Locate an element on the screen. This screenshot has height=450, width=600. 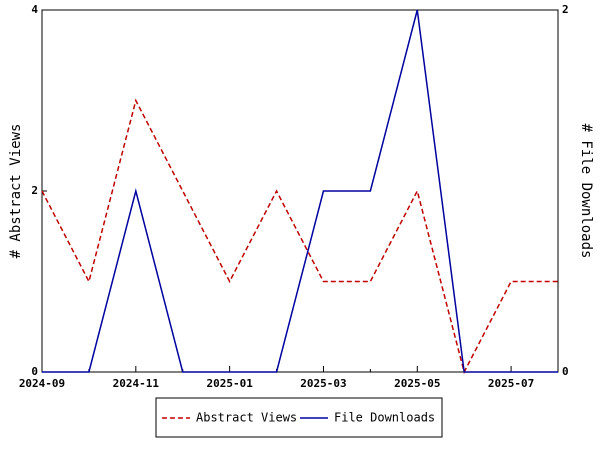
y2-tick-label: 0 is located at coordinates (565, 371).